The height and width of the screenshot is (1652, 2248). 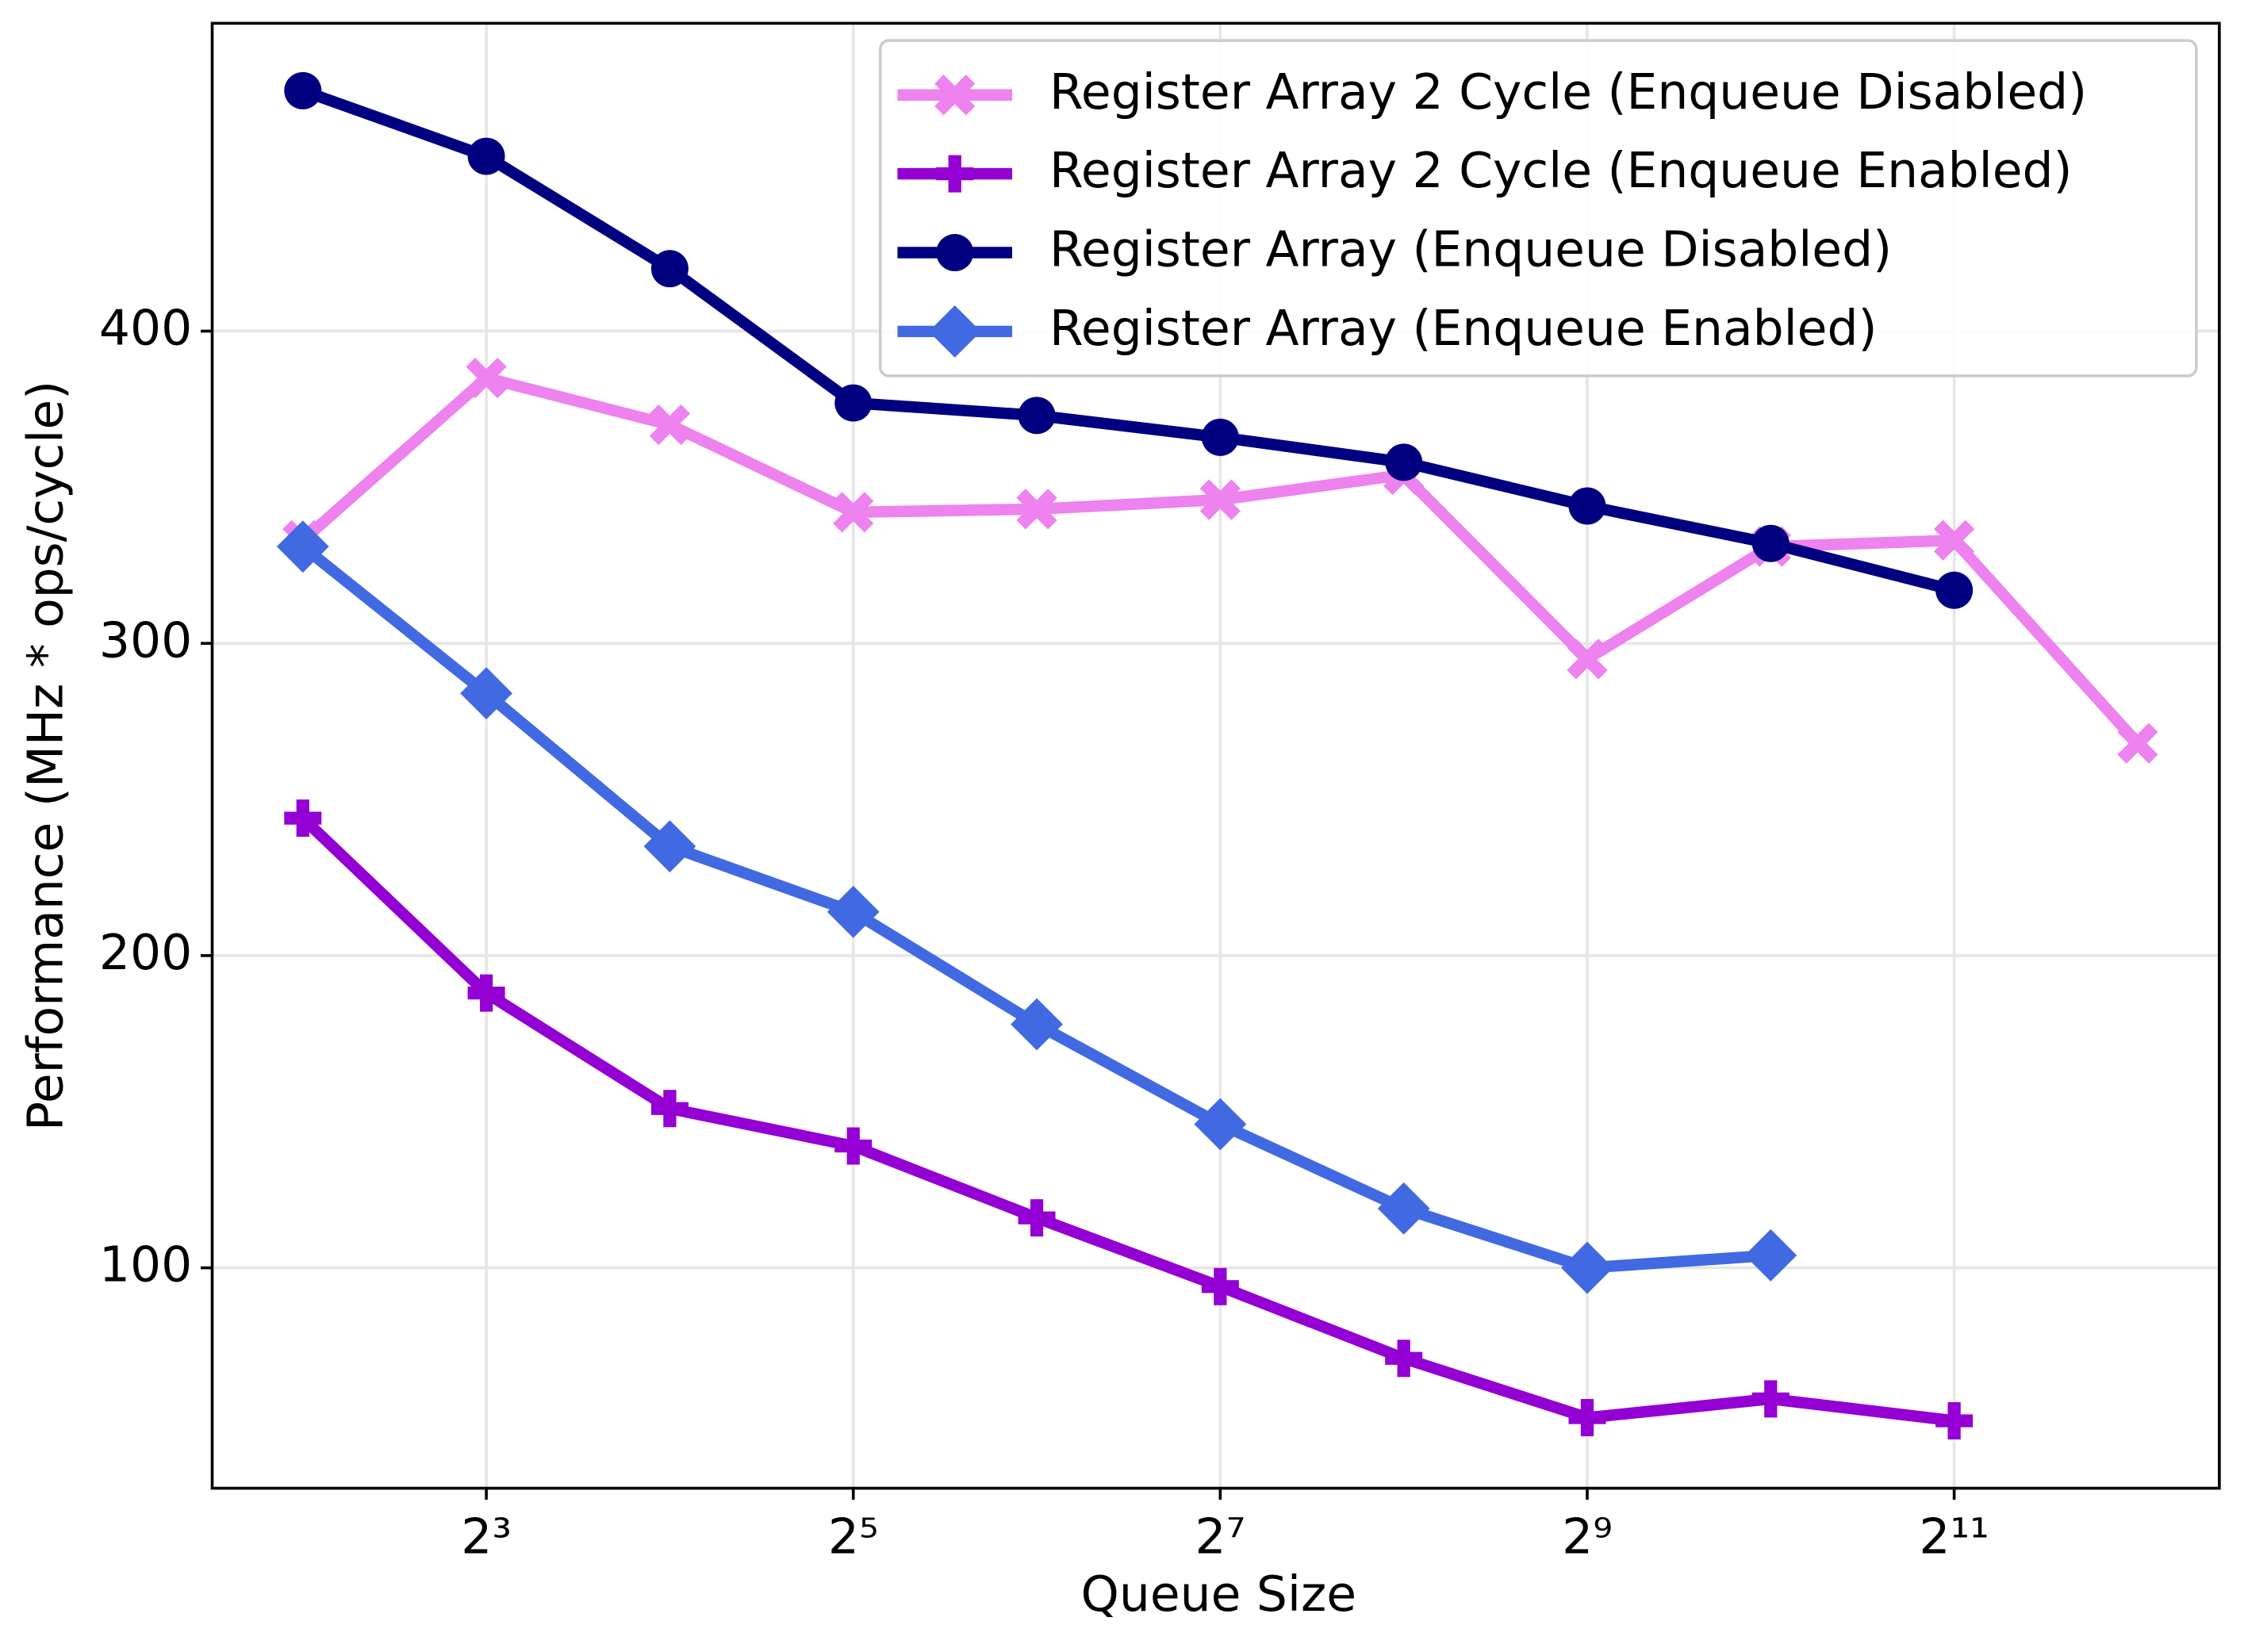 What do you see at coordinates (146, 640) in the screenshot?
I see `y-tick-label: 300` at bounding box center [146, 640].